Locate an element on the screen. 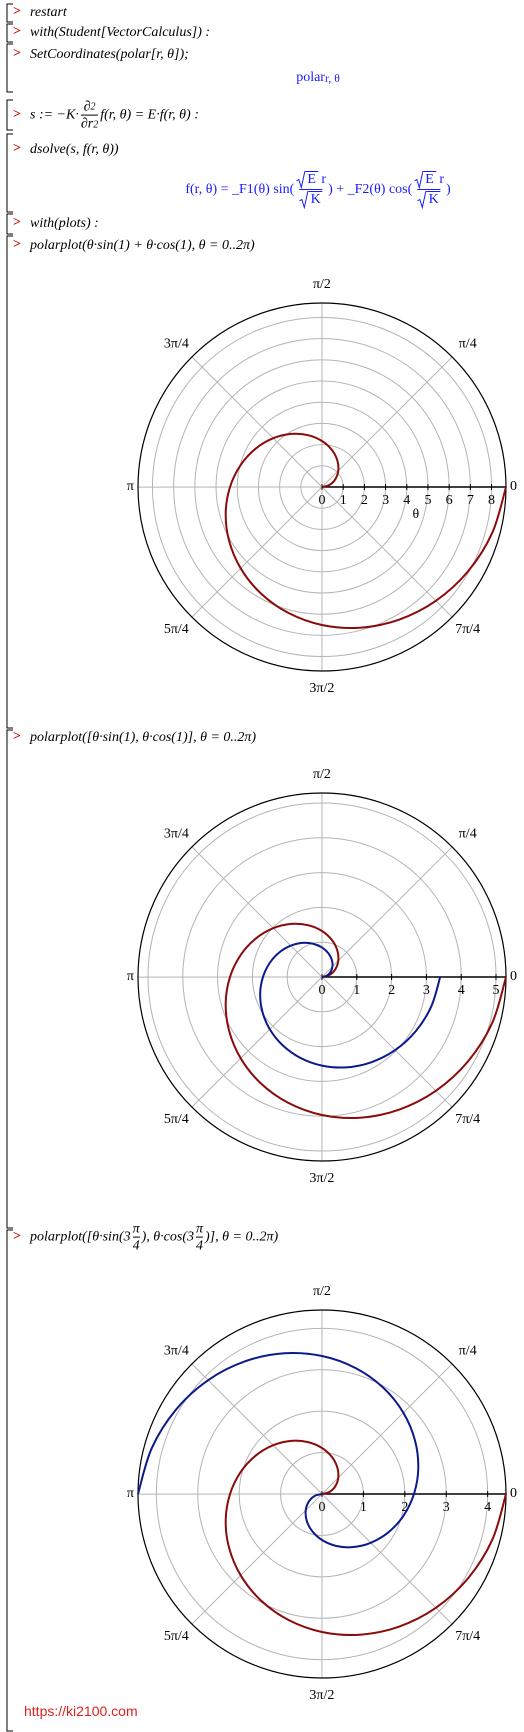 The image size is (524, 1732). math-text: SetCoordinates(polar[r, θ]); is located at coordinates (109, 54).